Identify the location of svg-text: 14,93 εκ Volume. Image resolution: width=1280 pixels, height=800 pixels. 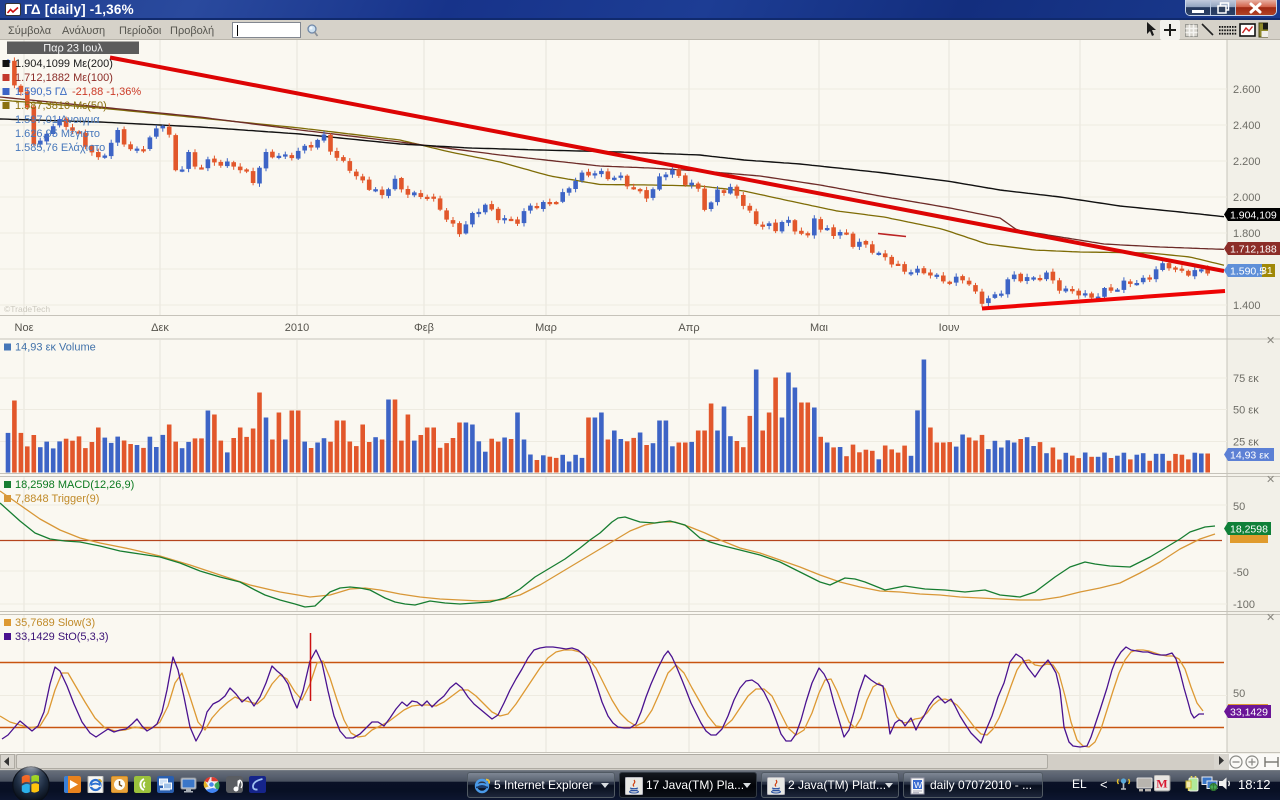
(55, 348).